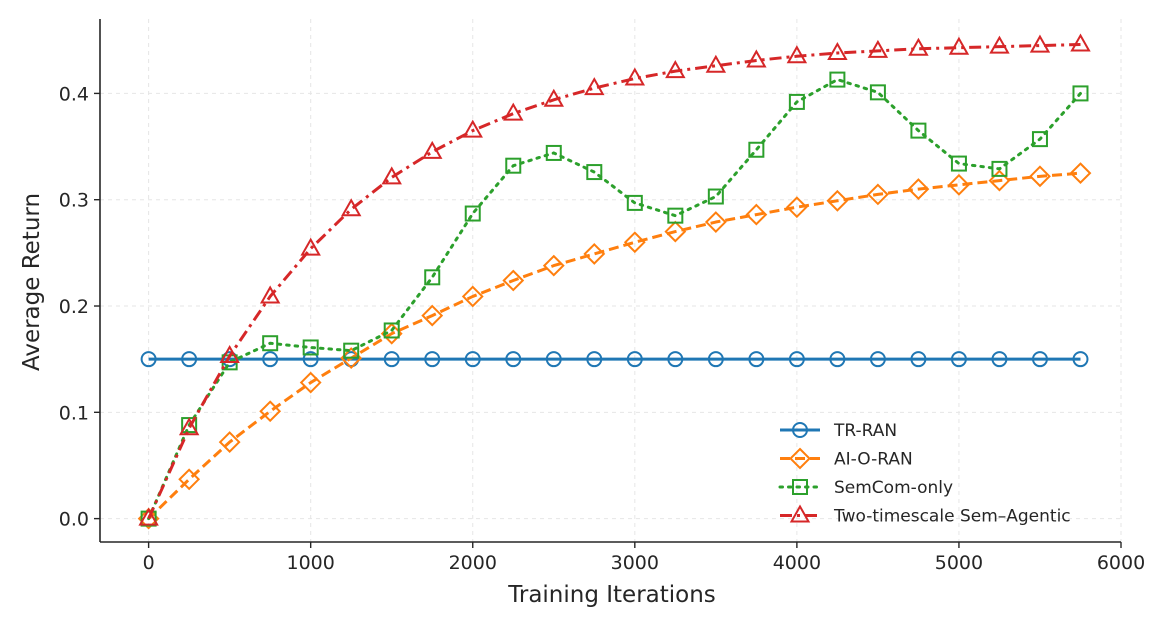 The image size is (1165, 628). What do you see at coordinates (635, 563) in the screenshot?
I see `x-tick-label: 3000` at bounding box center [635, 563].